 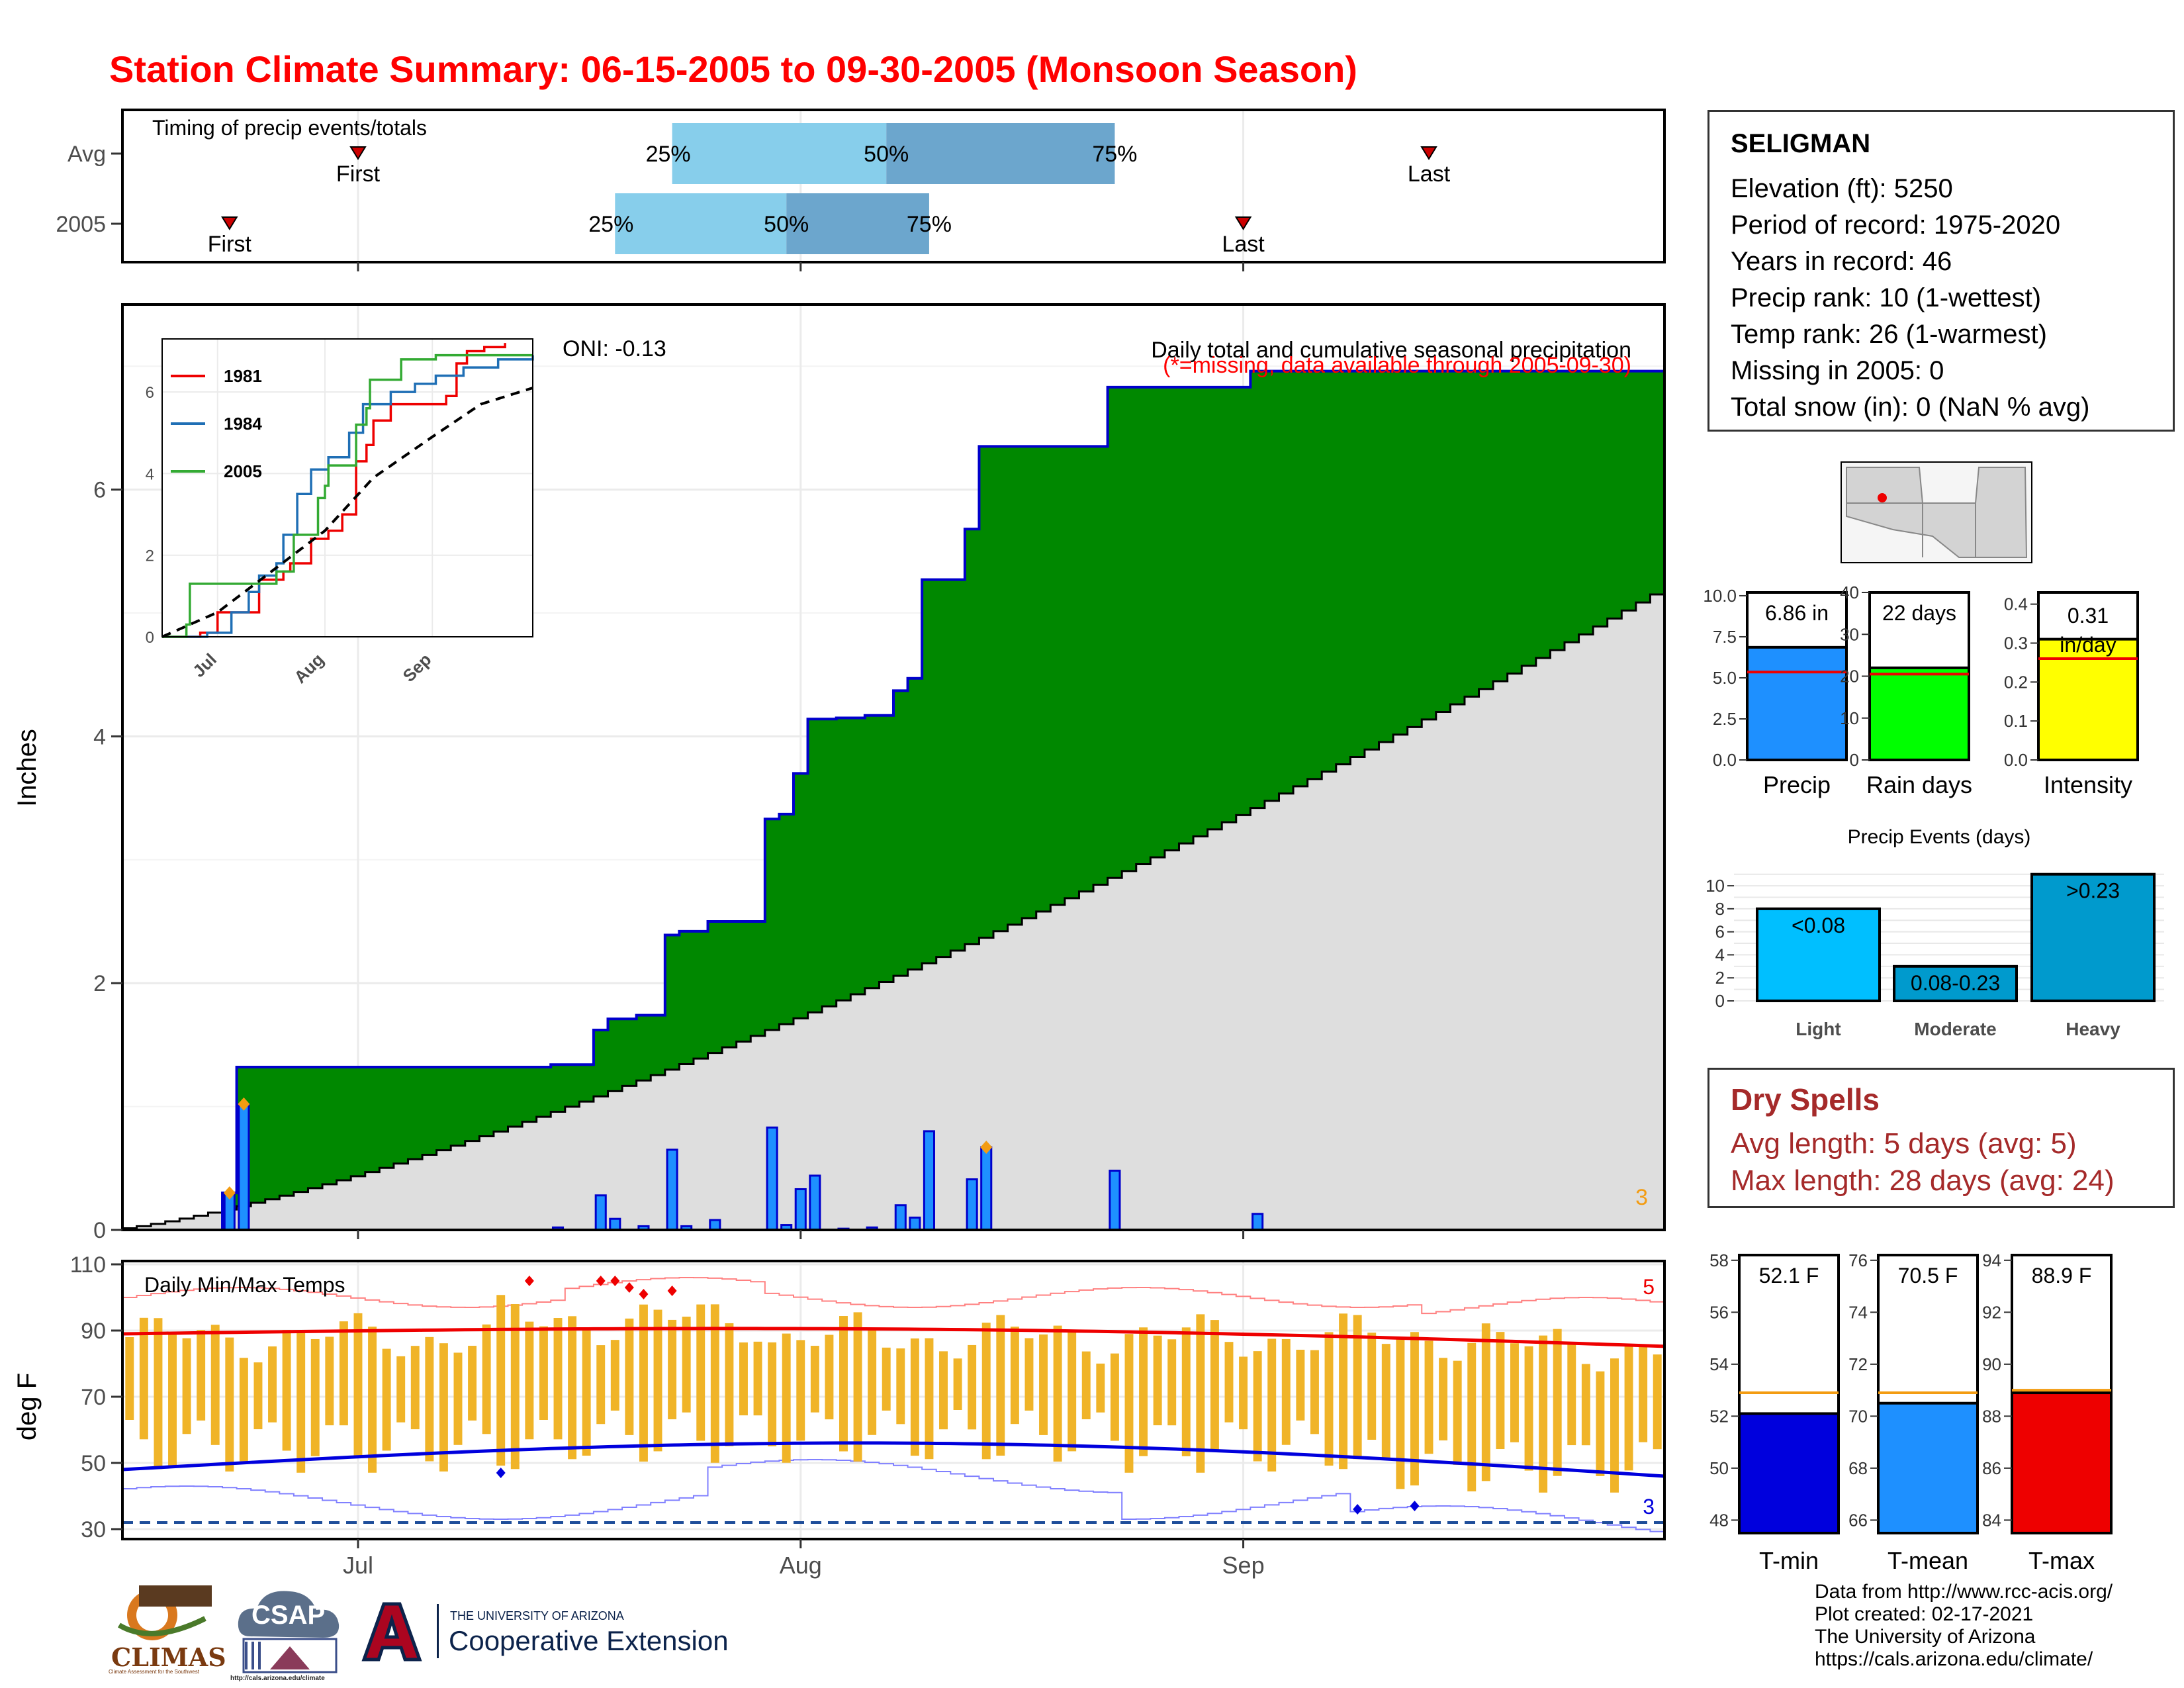 What do you see at coordinates (1797, 703) in the screenshot?
I see `season-bar-precip` at bounding box center [1797, 703].